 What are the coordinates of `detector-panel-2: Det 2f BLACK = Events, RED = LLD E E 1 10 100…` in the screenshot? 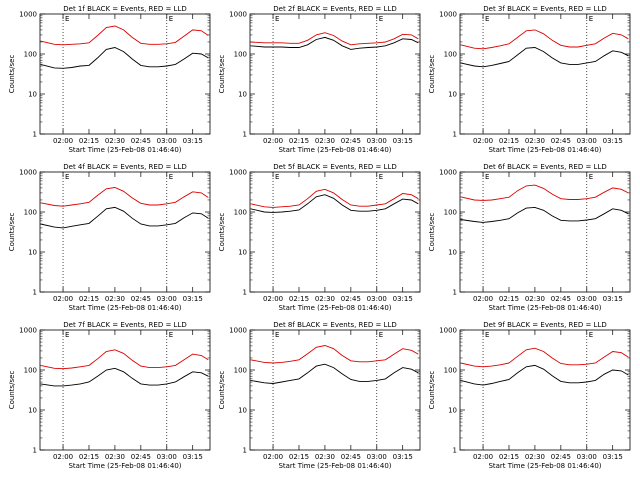 It's located at (319, 79).